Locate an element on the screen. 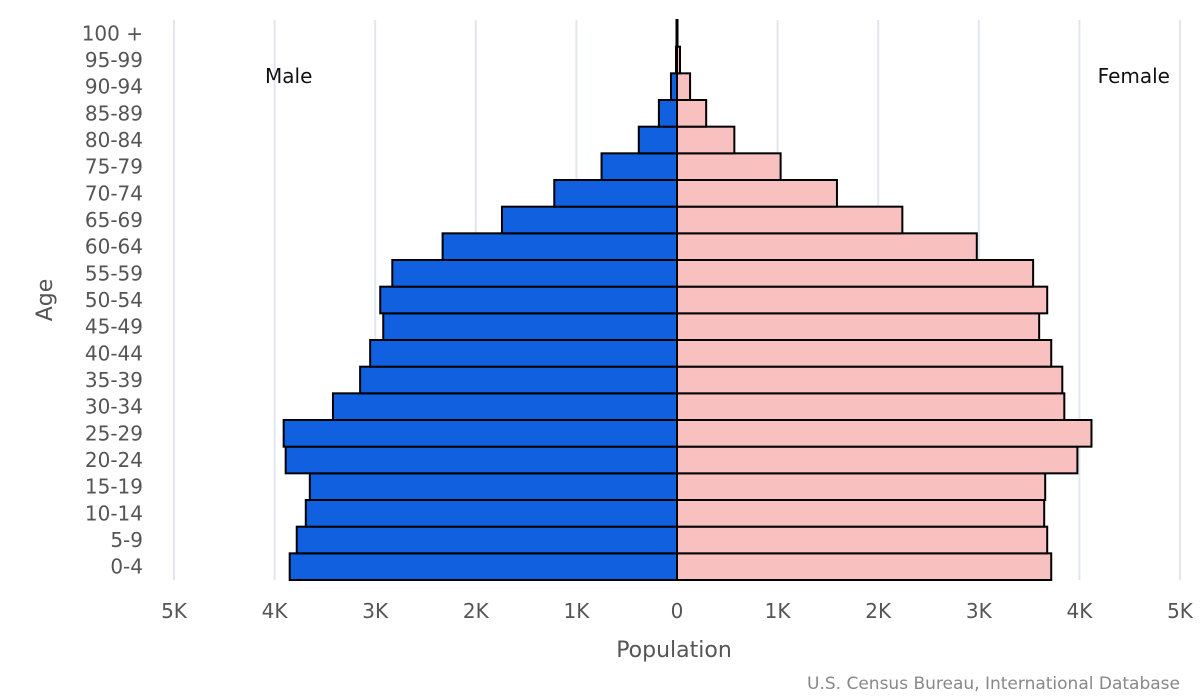 Image resolution: width=1200 pixels, height=700 pixels. y-tick-label-16: 80-84 is located at coordinates (114, 140).